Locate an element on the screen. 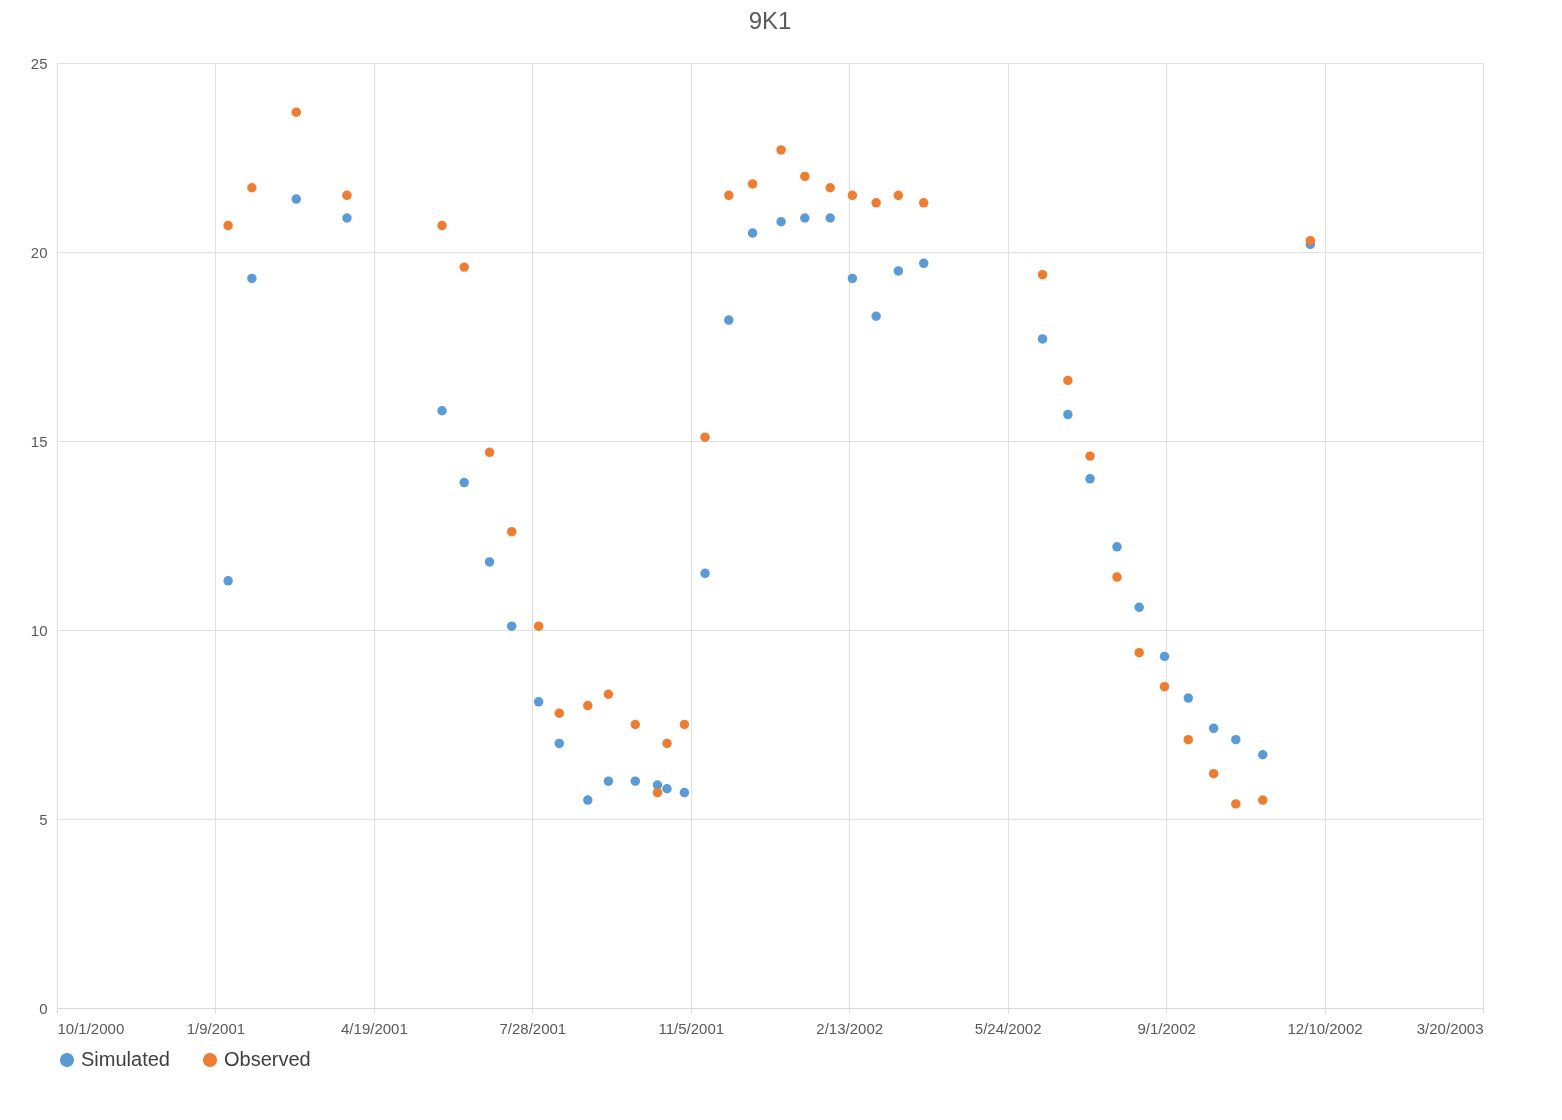  chart-title: 9K1 is located at coordinates (770, 20).